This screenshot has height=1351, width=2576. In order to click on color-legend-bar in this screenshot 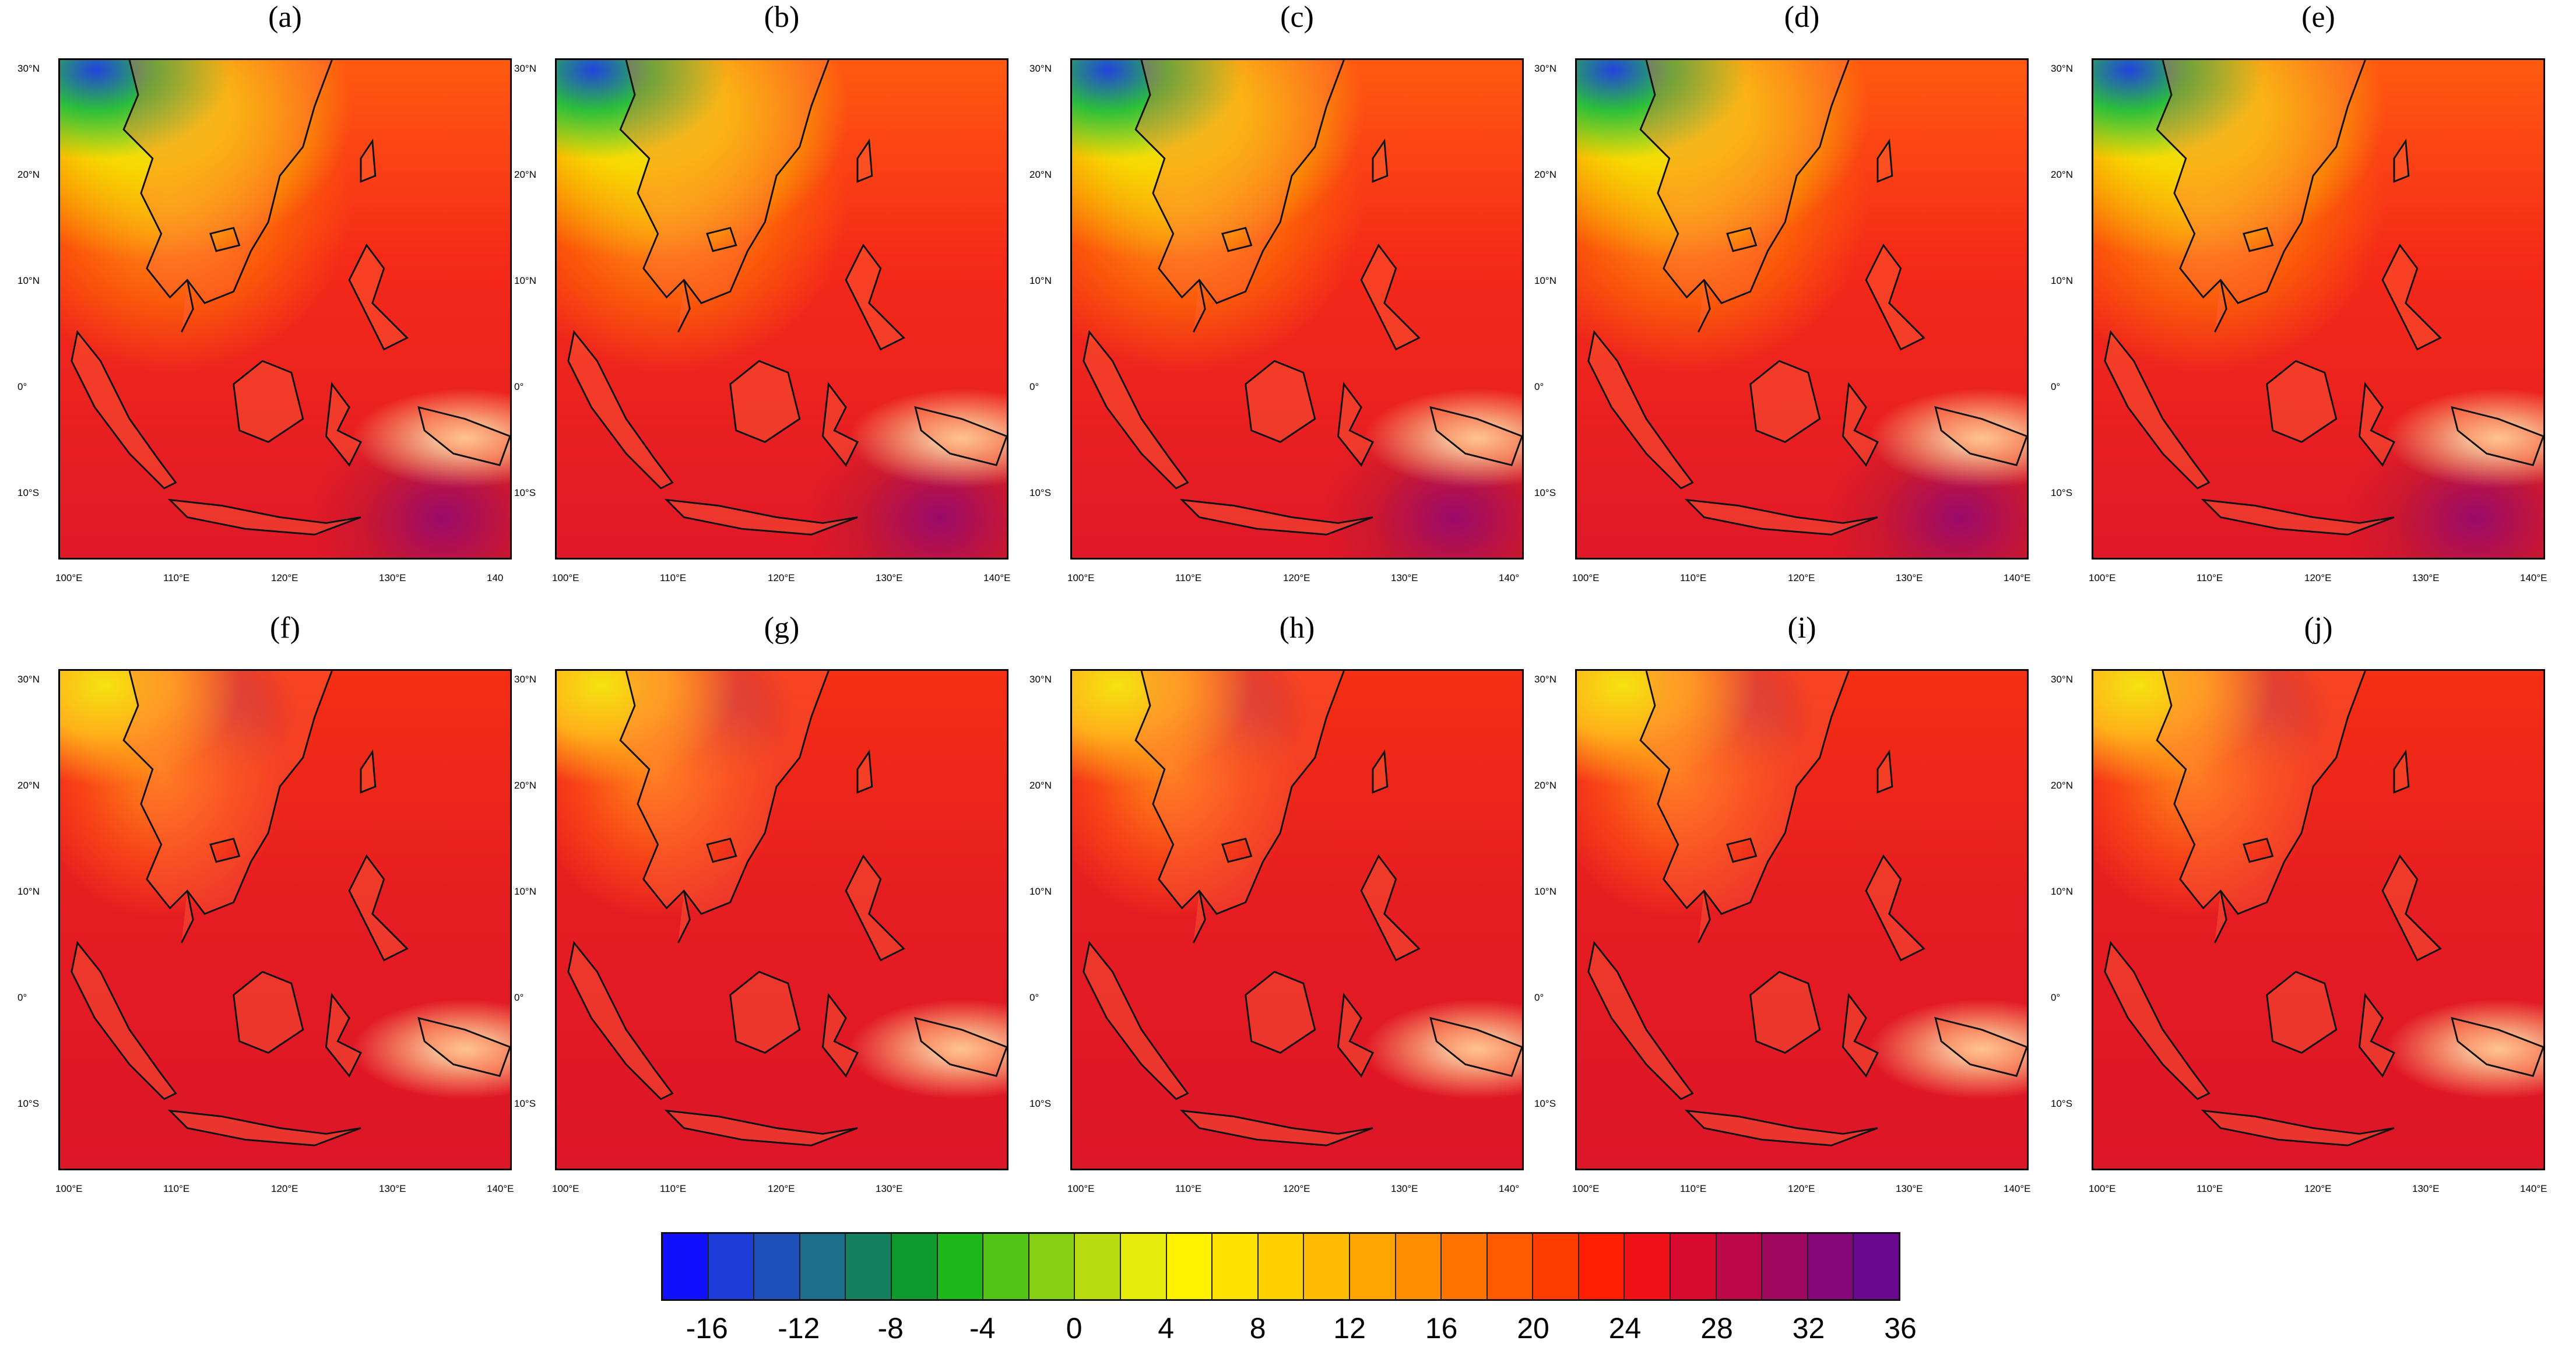, I will do `click(1280, 1266)`.